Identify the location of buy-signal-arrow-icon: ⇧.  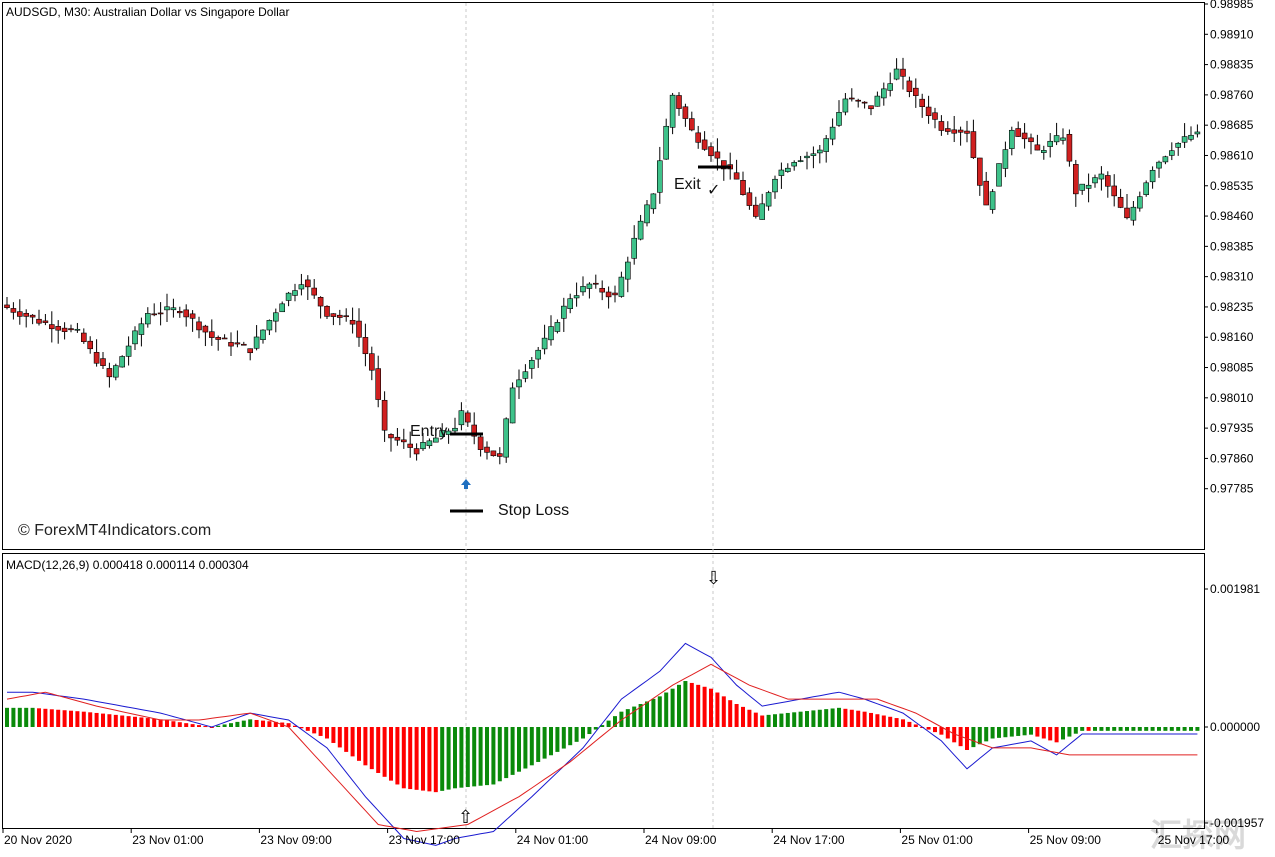
(465, 817).